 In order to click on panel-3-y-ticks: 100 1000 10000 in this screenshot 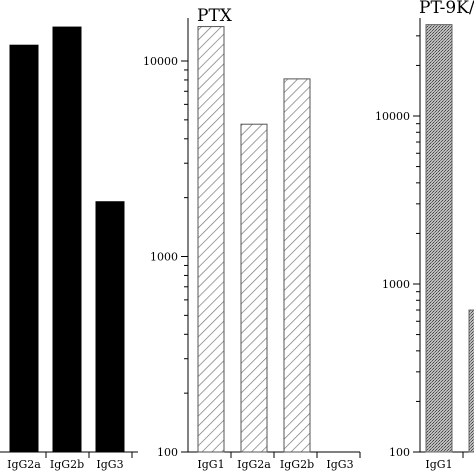, I will do `click(397, 247)`.